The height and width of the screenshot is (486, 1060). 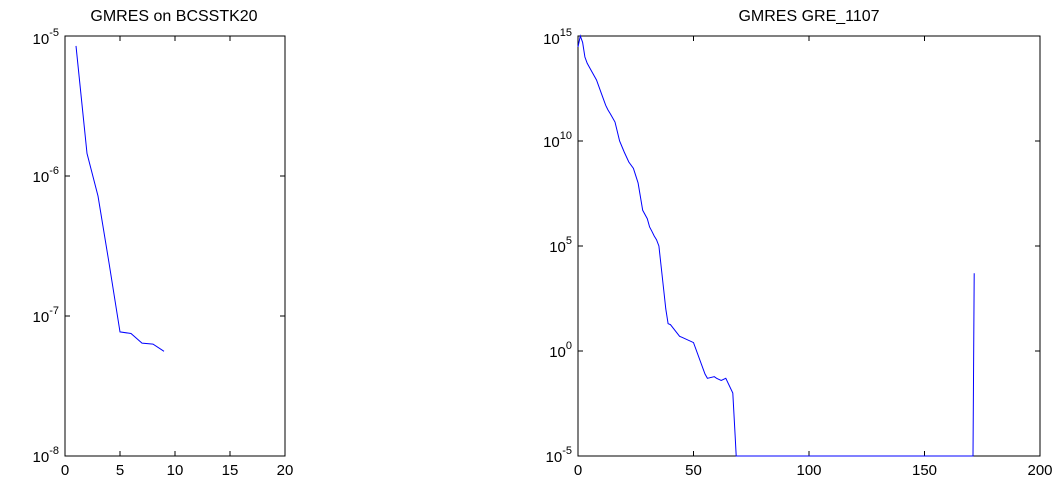 What do you see at coordinates (1039, 470) in the screenshot?
I see `x-tick-label: 200` at bounding box center [1039, 470].